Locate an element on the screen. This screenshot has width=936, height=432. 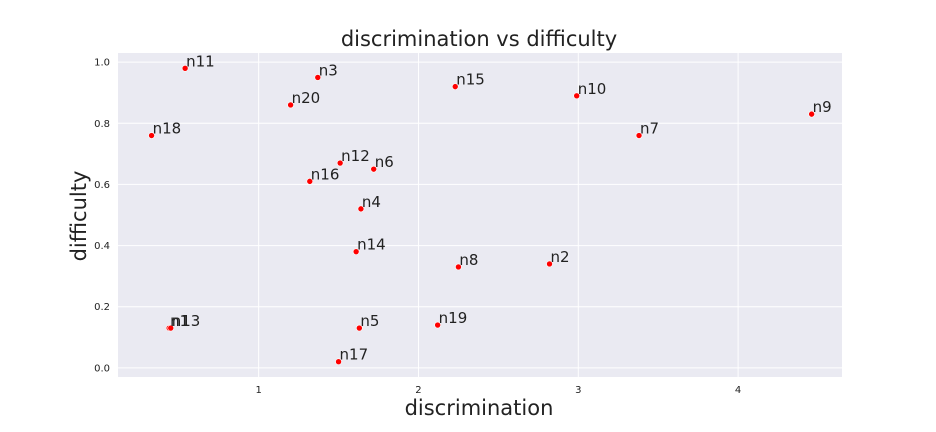
data-point-n16 is located at coordinates (310, 181).